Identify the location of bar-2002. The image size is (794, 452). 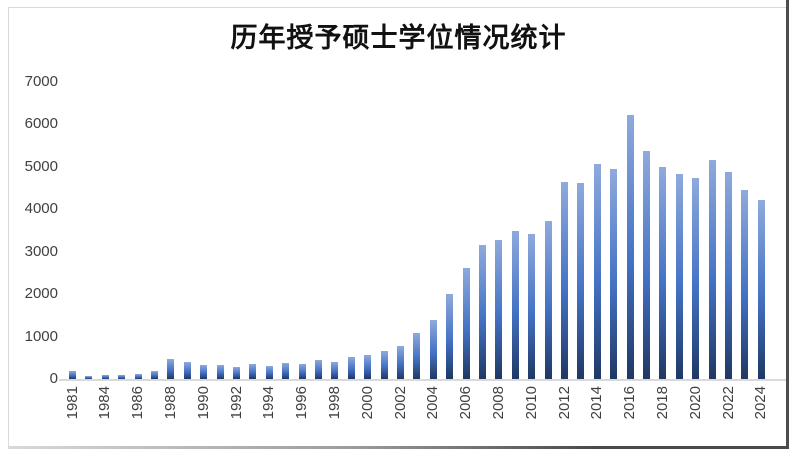
(400, 362).